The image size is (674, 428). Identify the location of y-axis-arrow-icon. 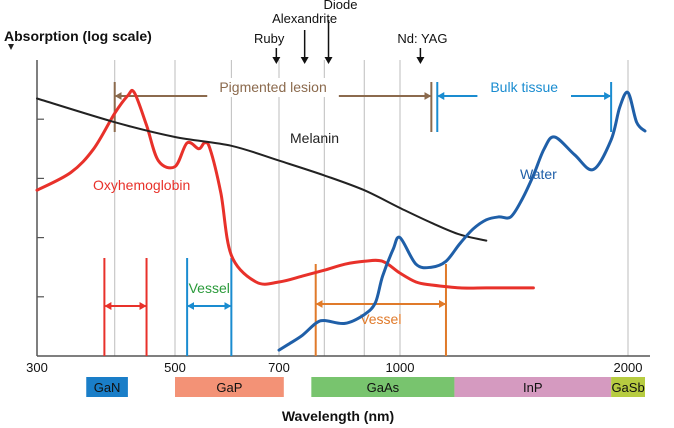
(11, 47).